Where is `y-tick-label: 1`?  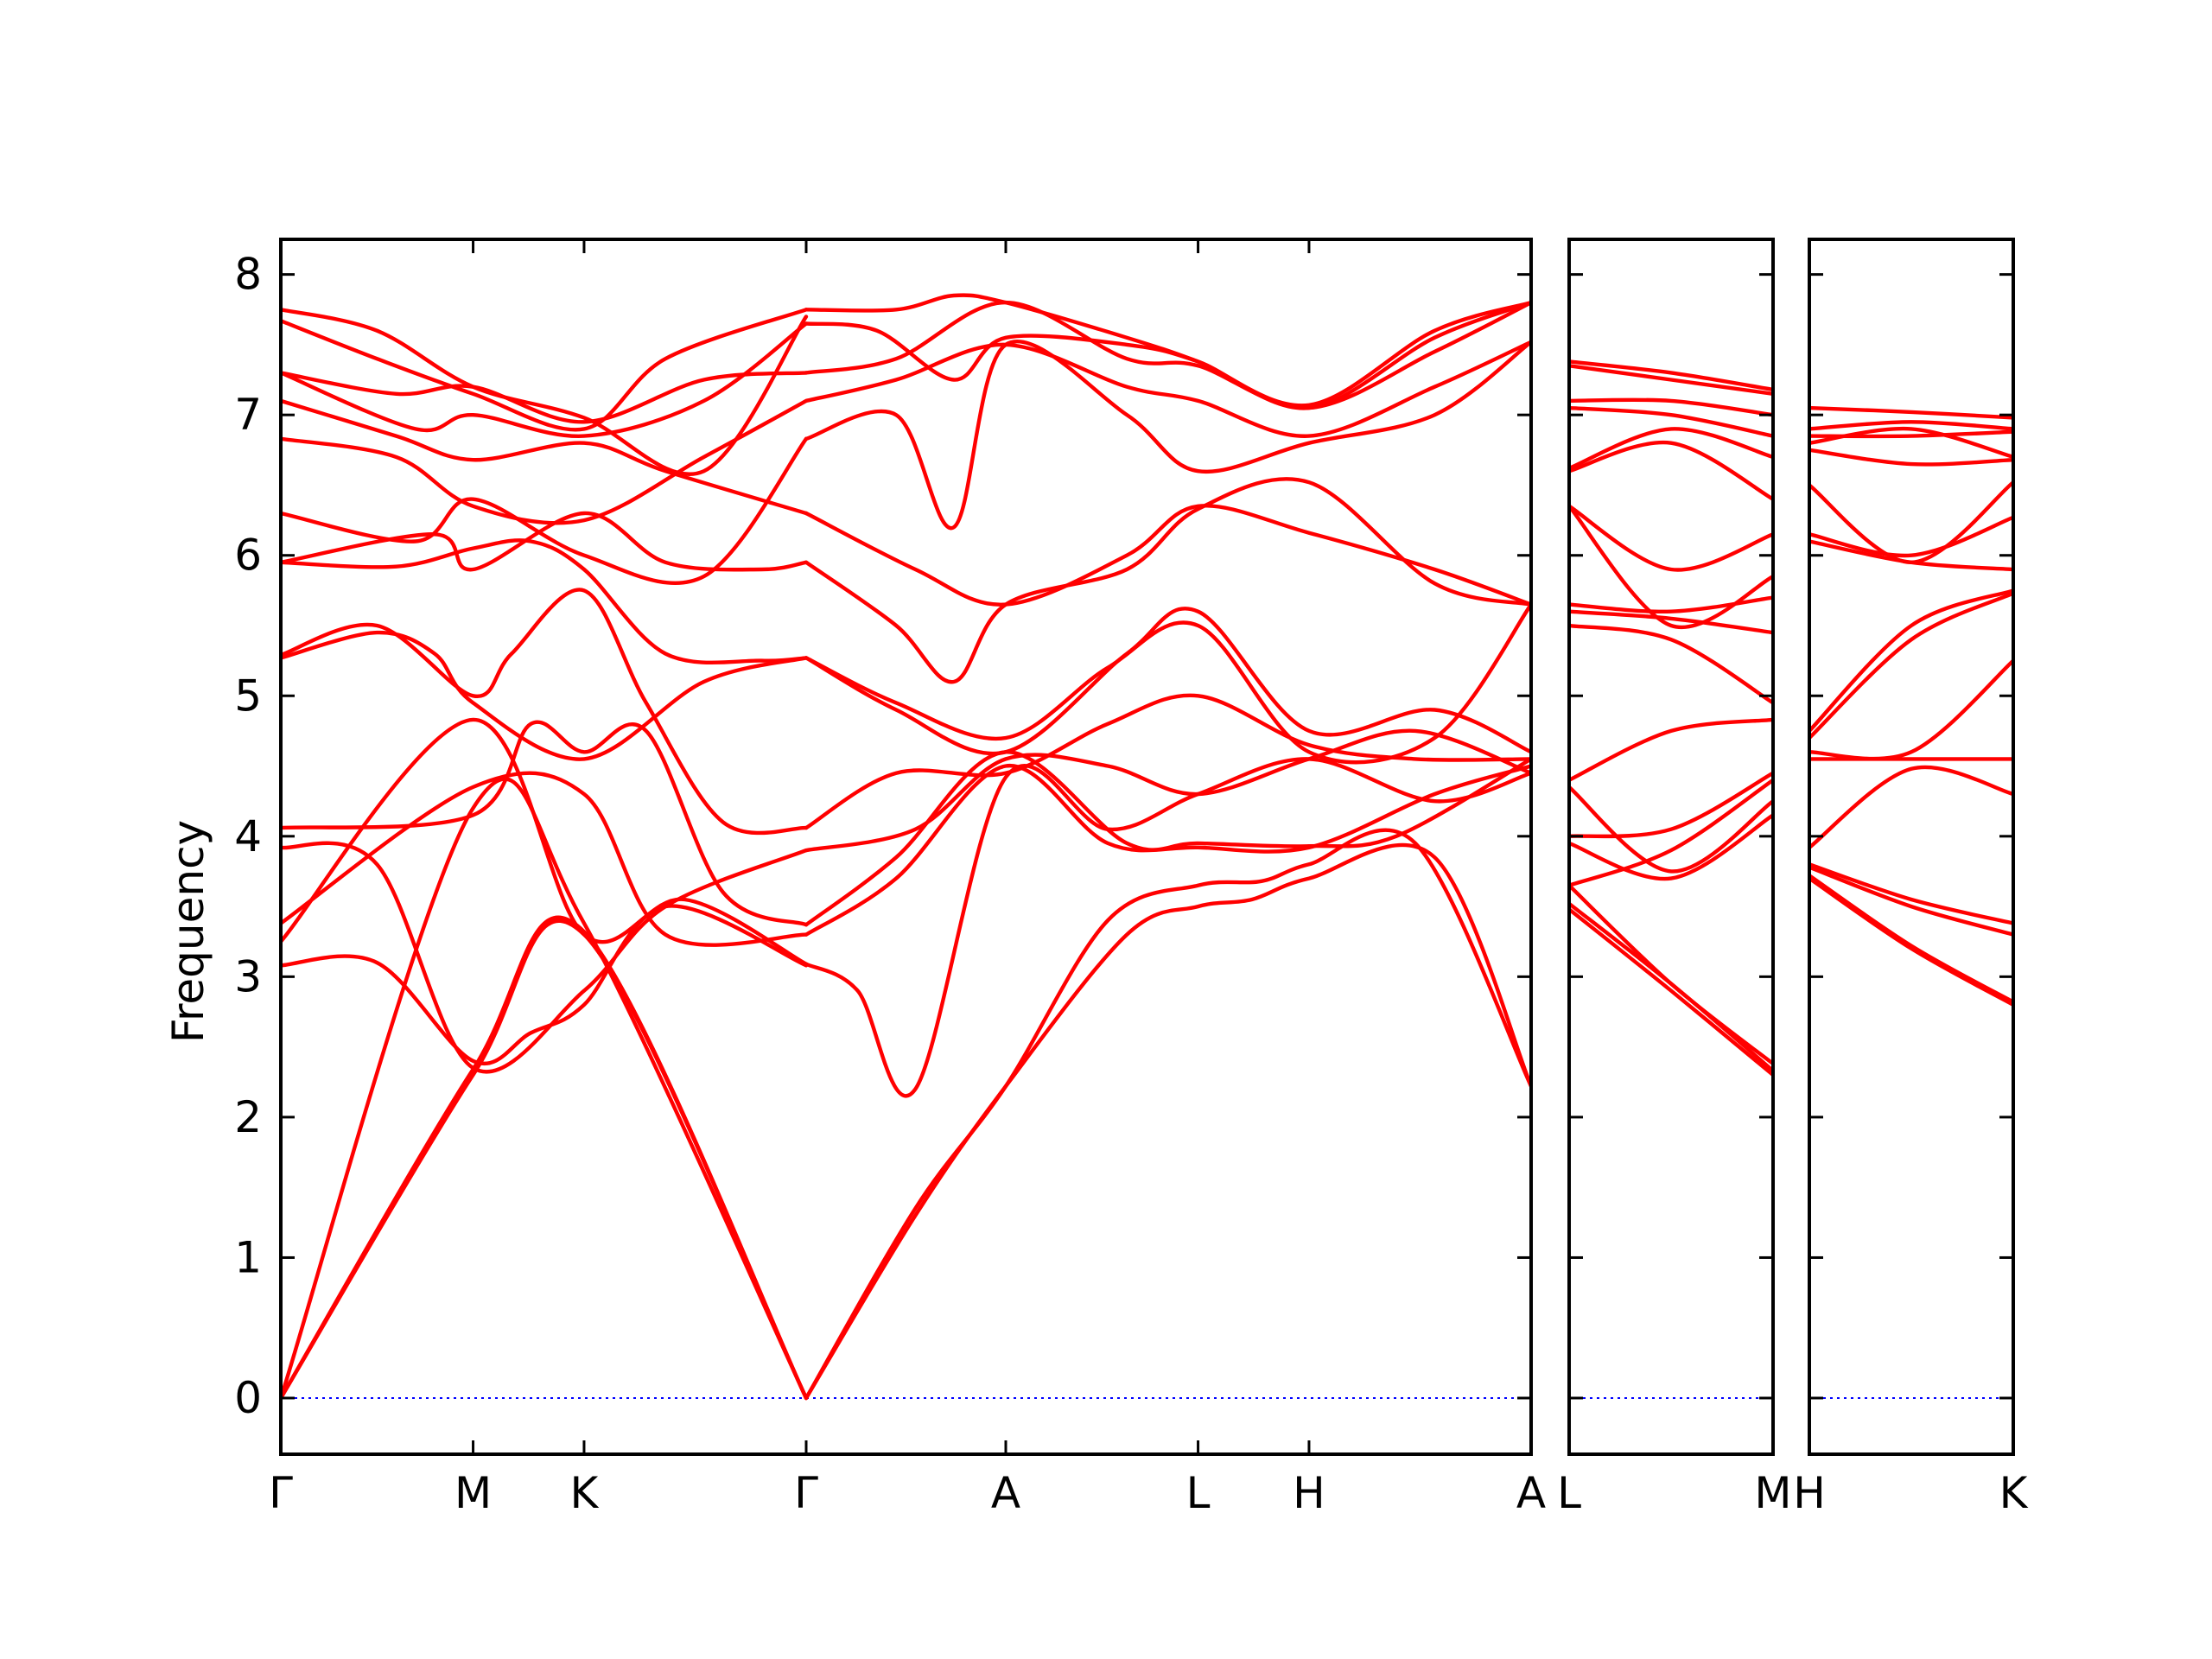 y-tick-label: 1 is located at coordinates (248, 1257).